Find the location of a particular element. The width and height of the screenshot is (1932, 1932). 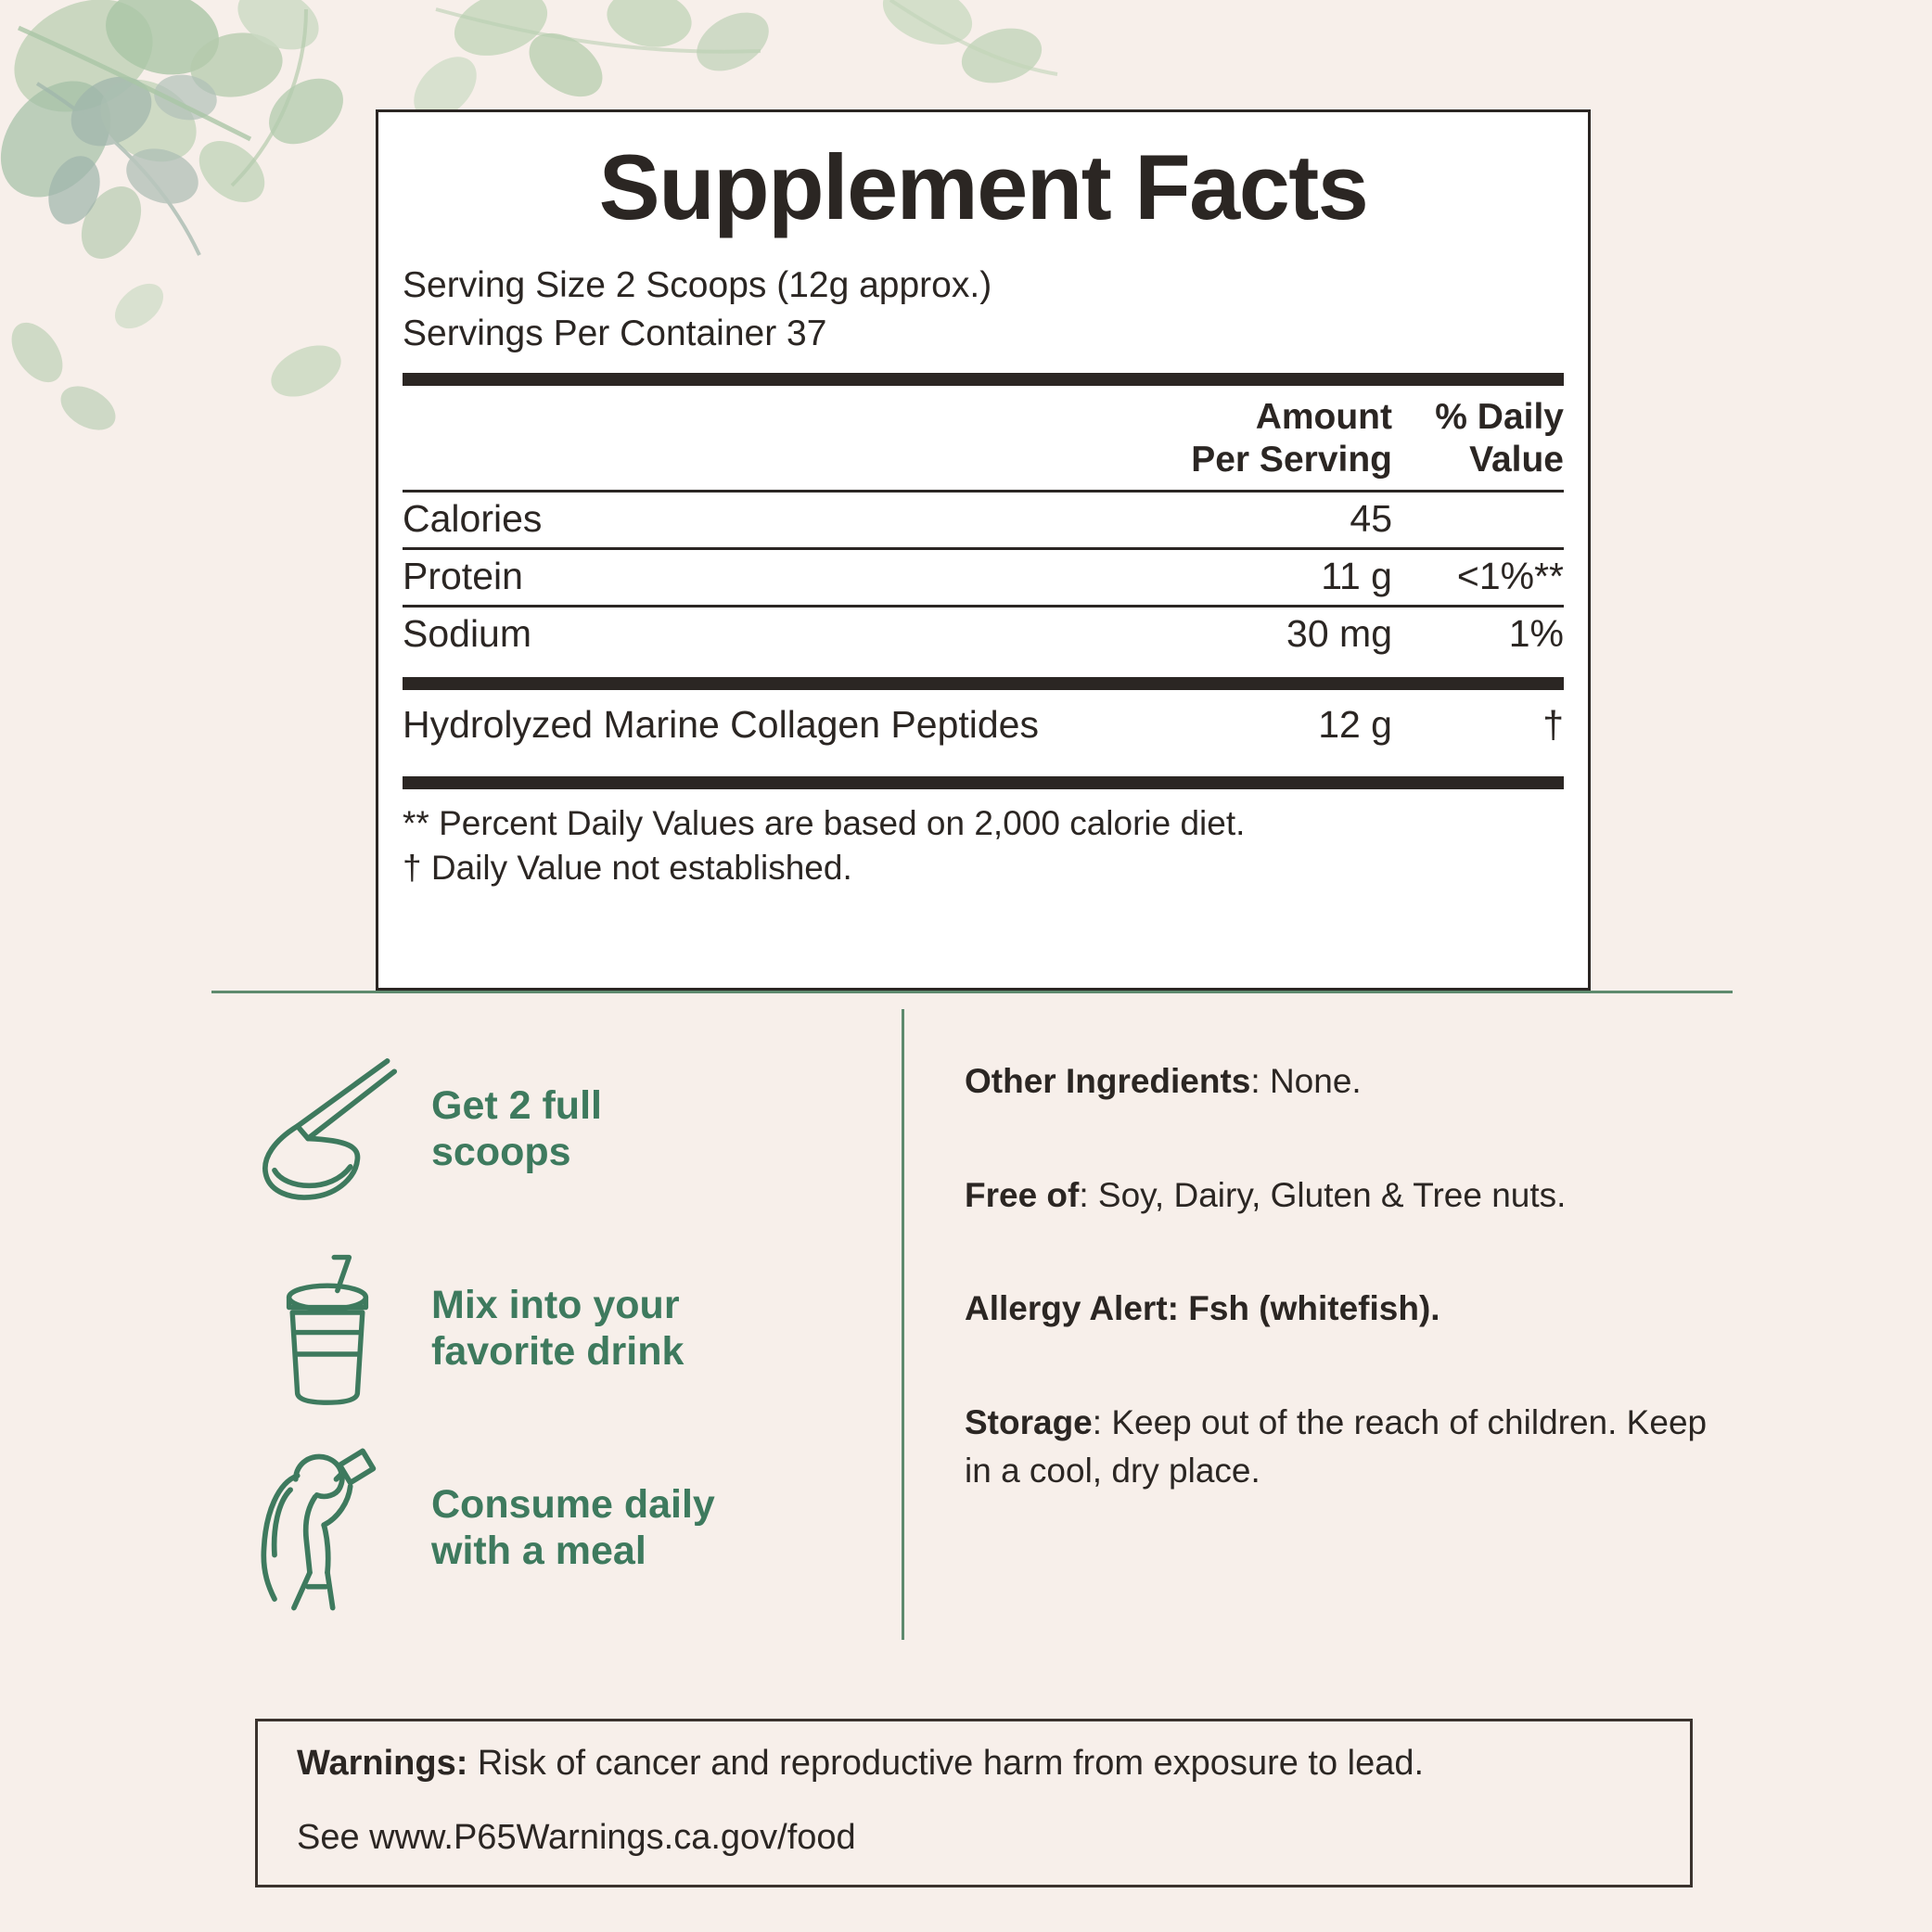

page-title: Supplement Facts is located at coordinates (983, 186).